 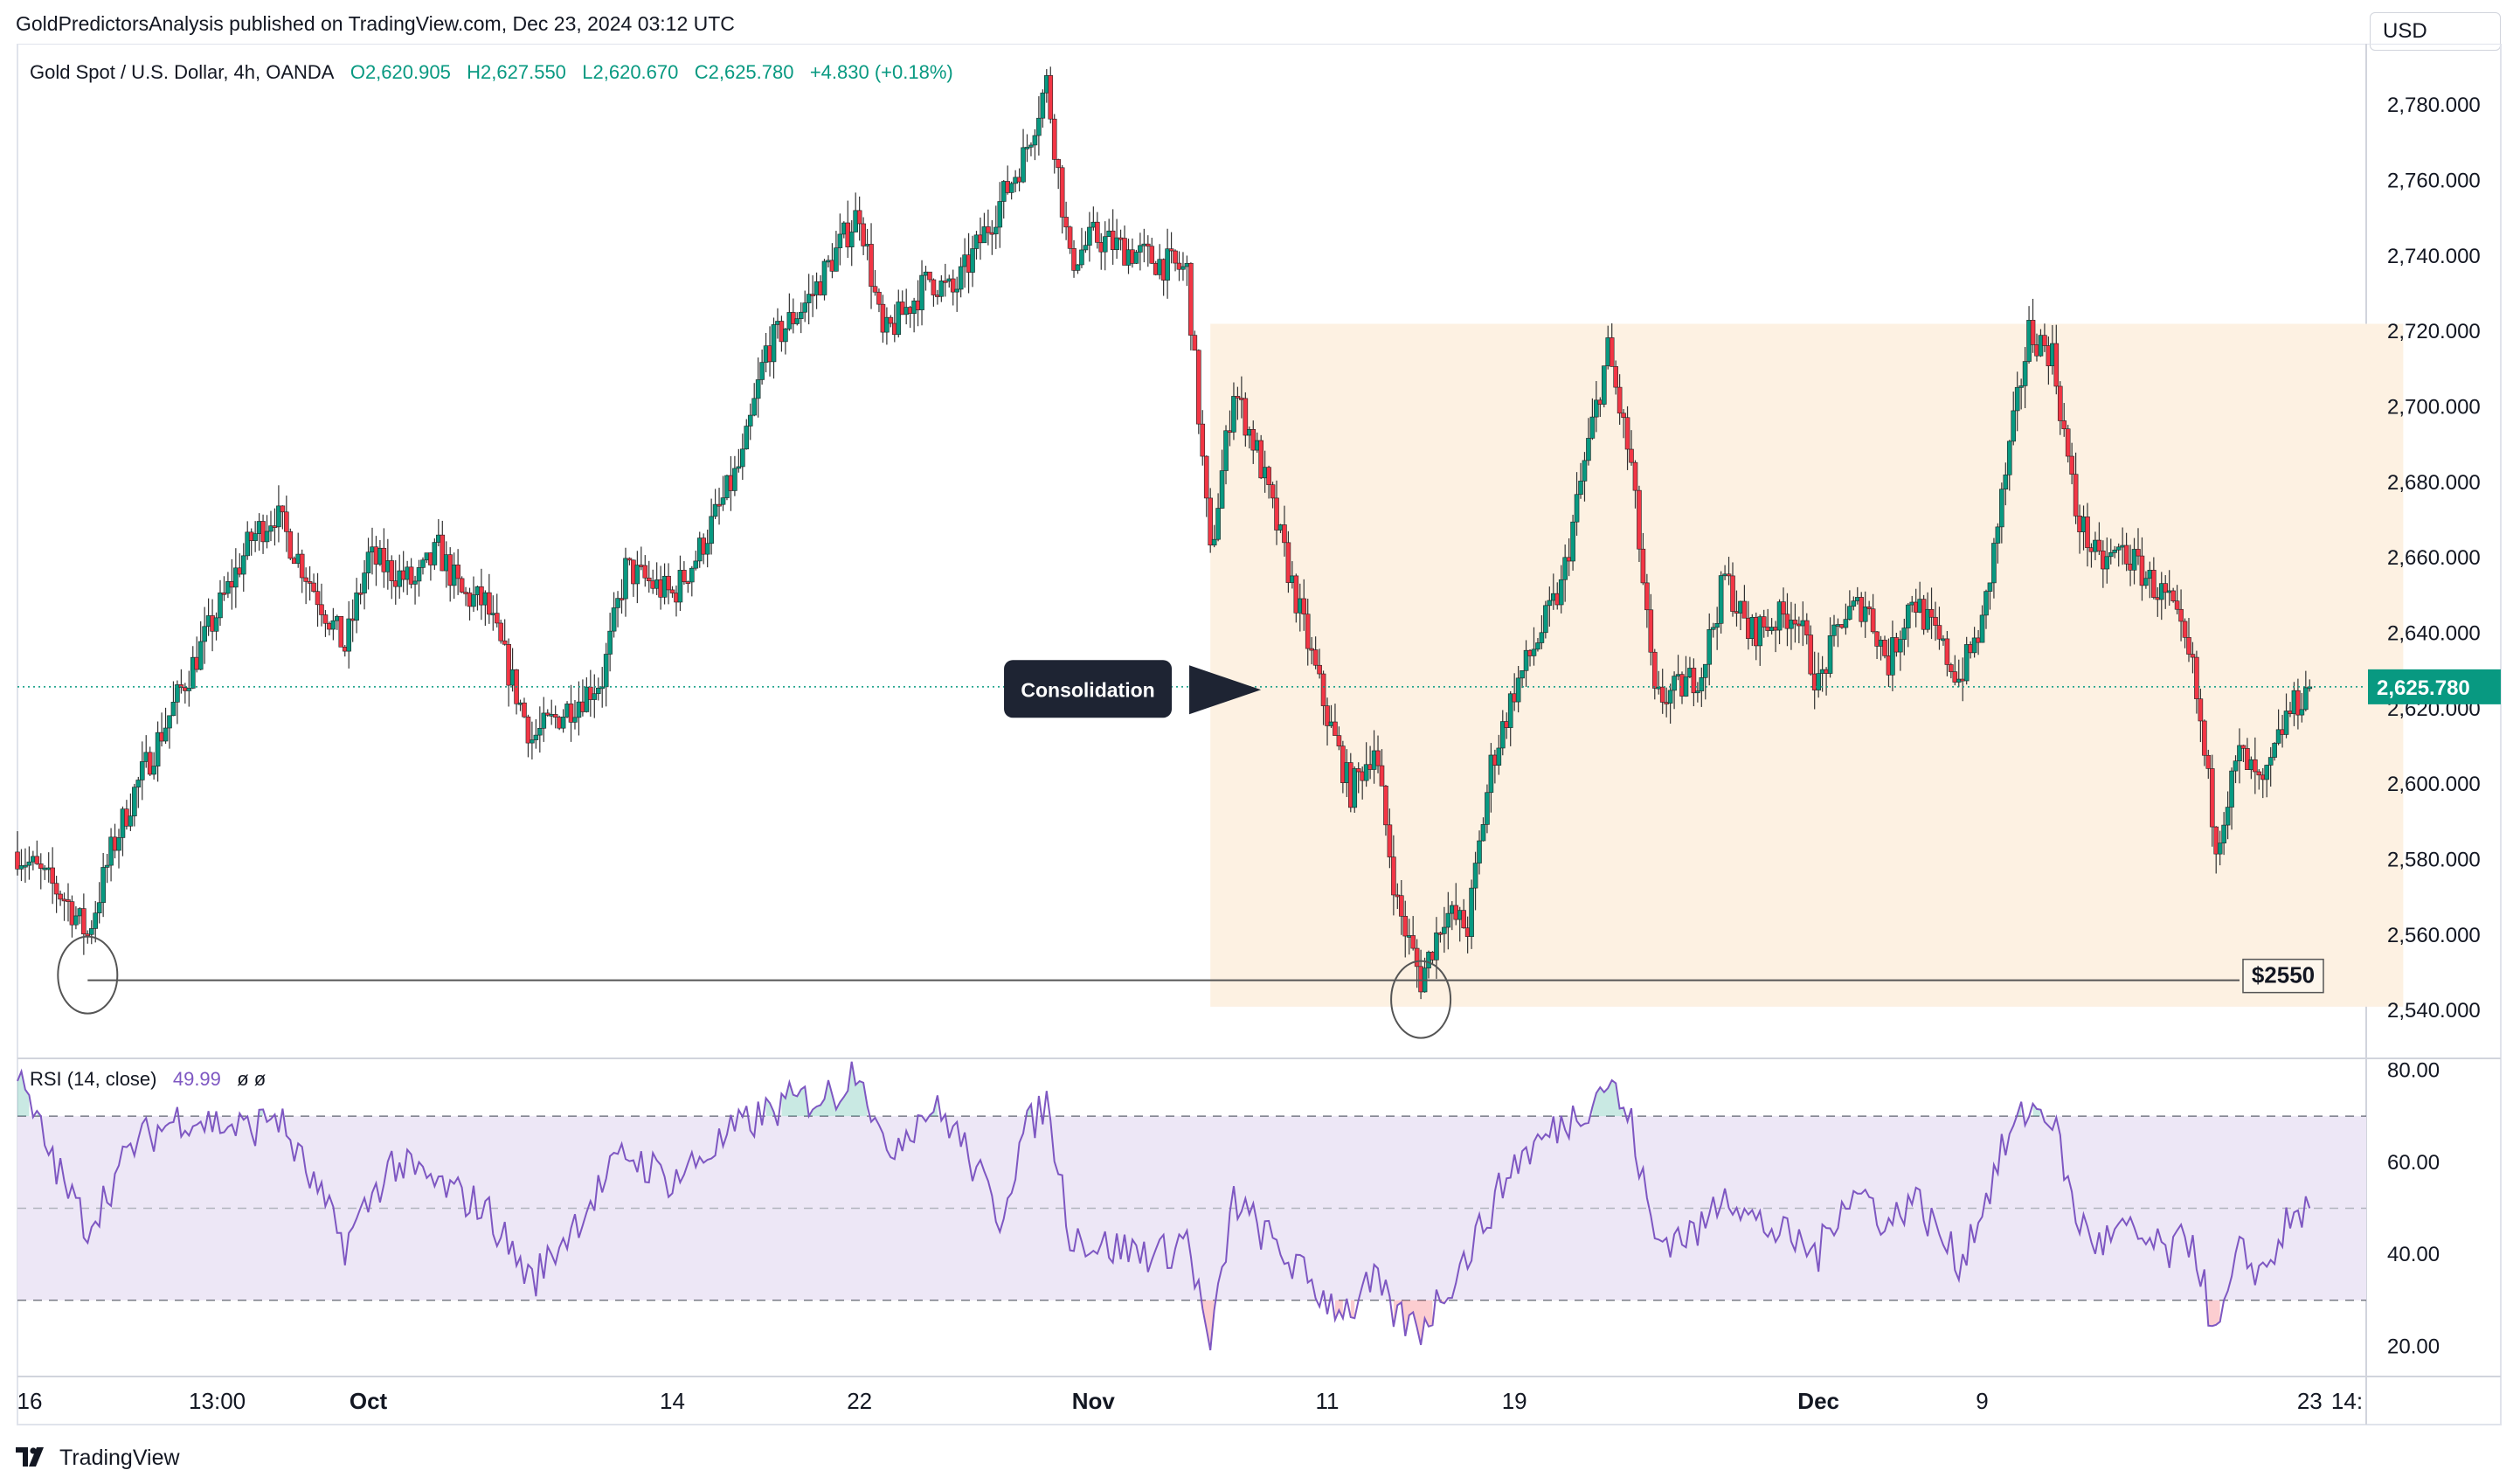 I want to click on rsi-legend: RSI (14, close) 49.99 ø ø, so click(x=148, y=1079).